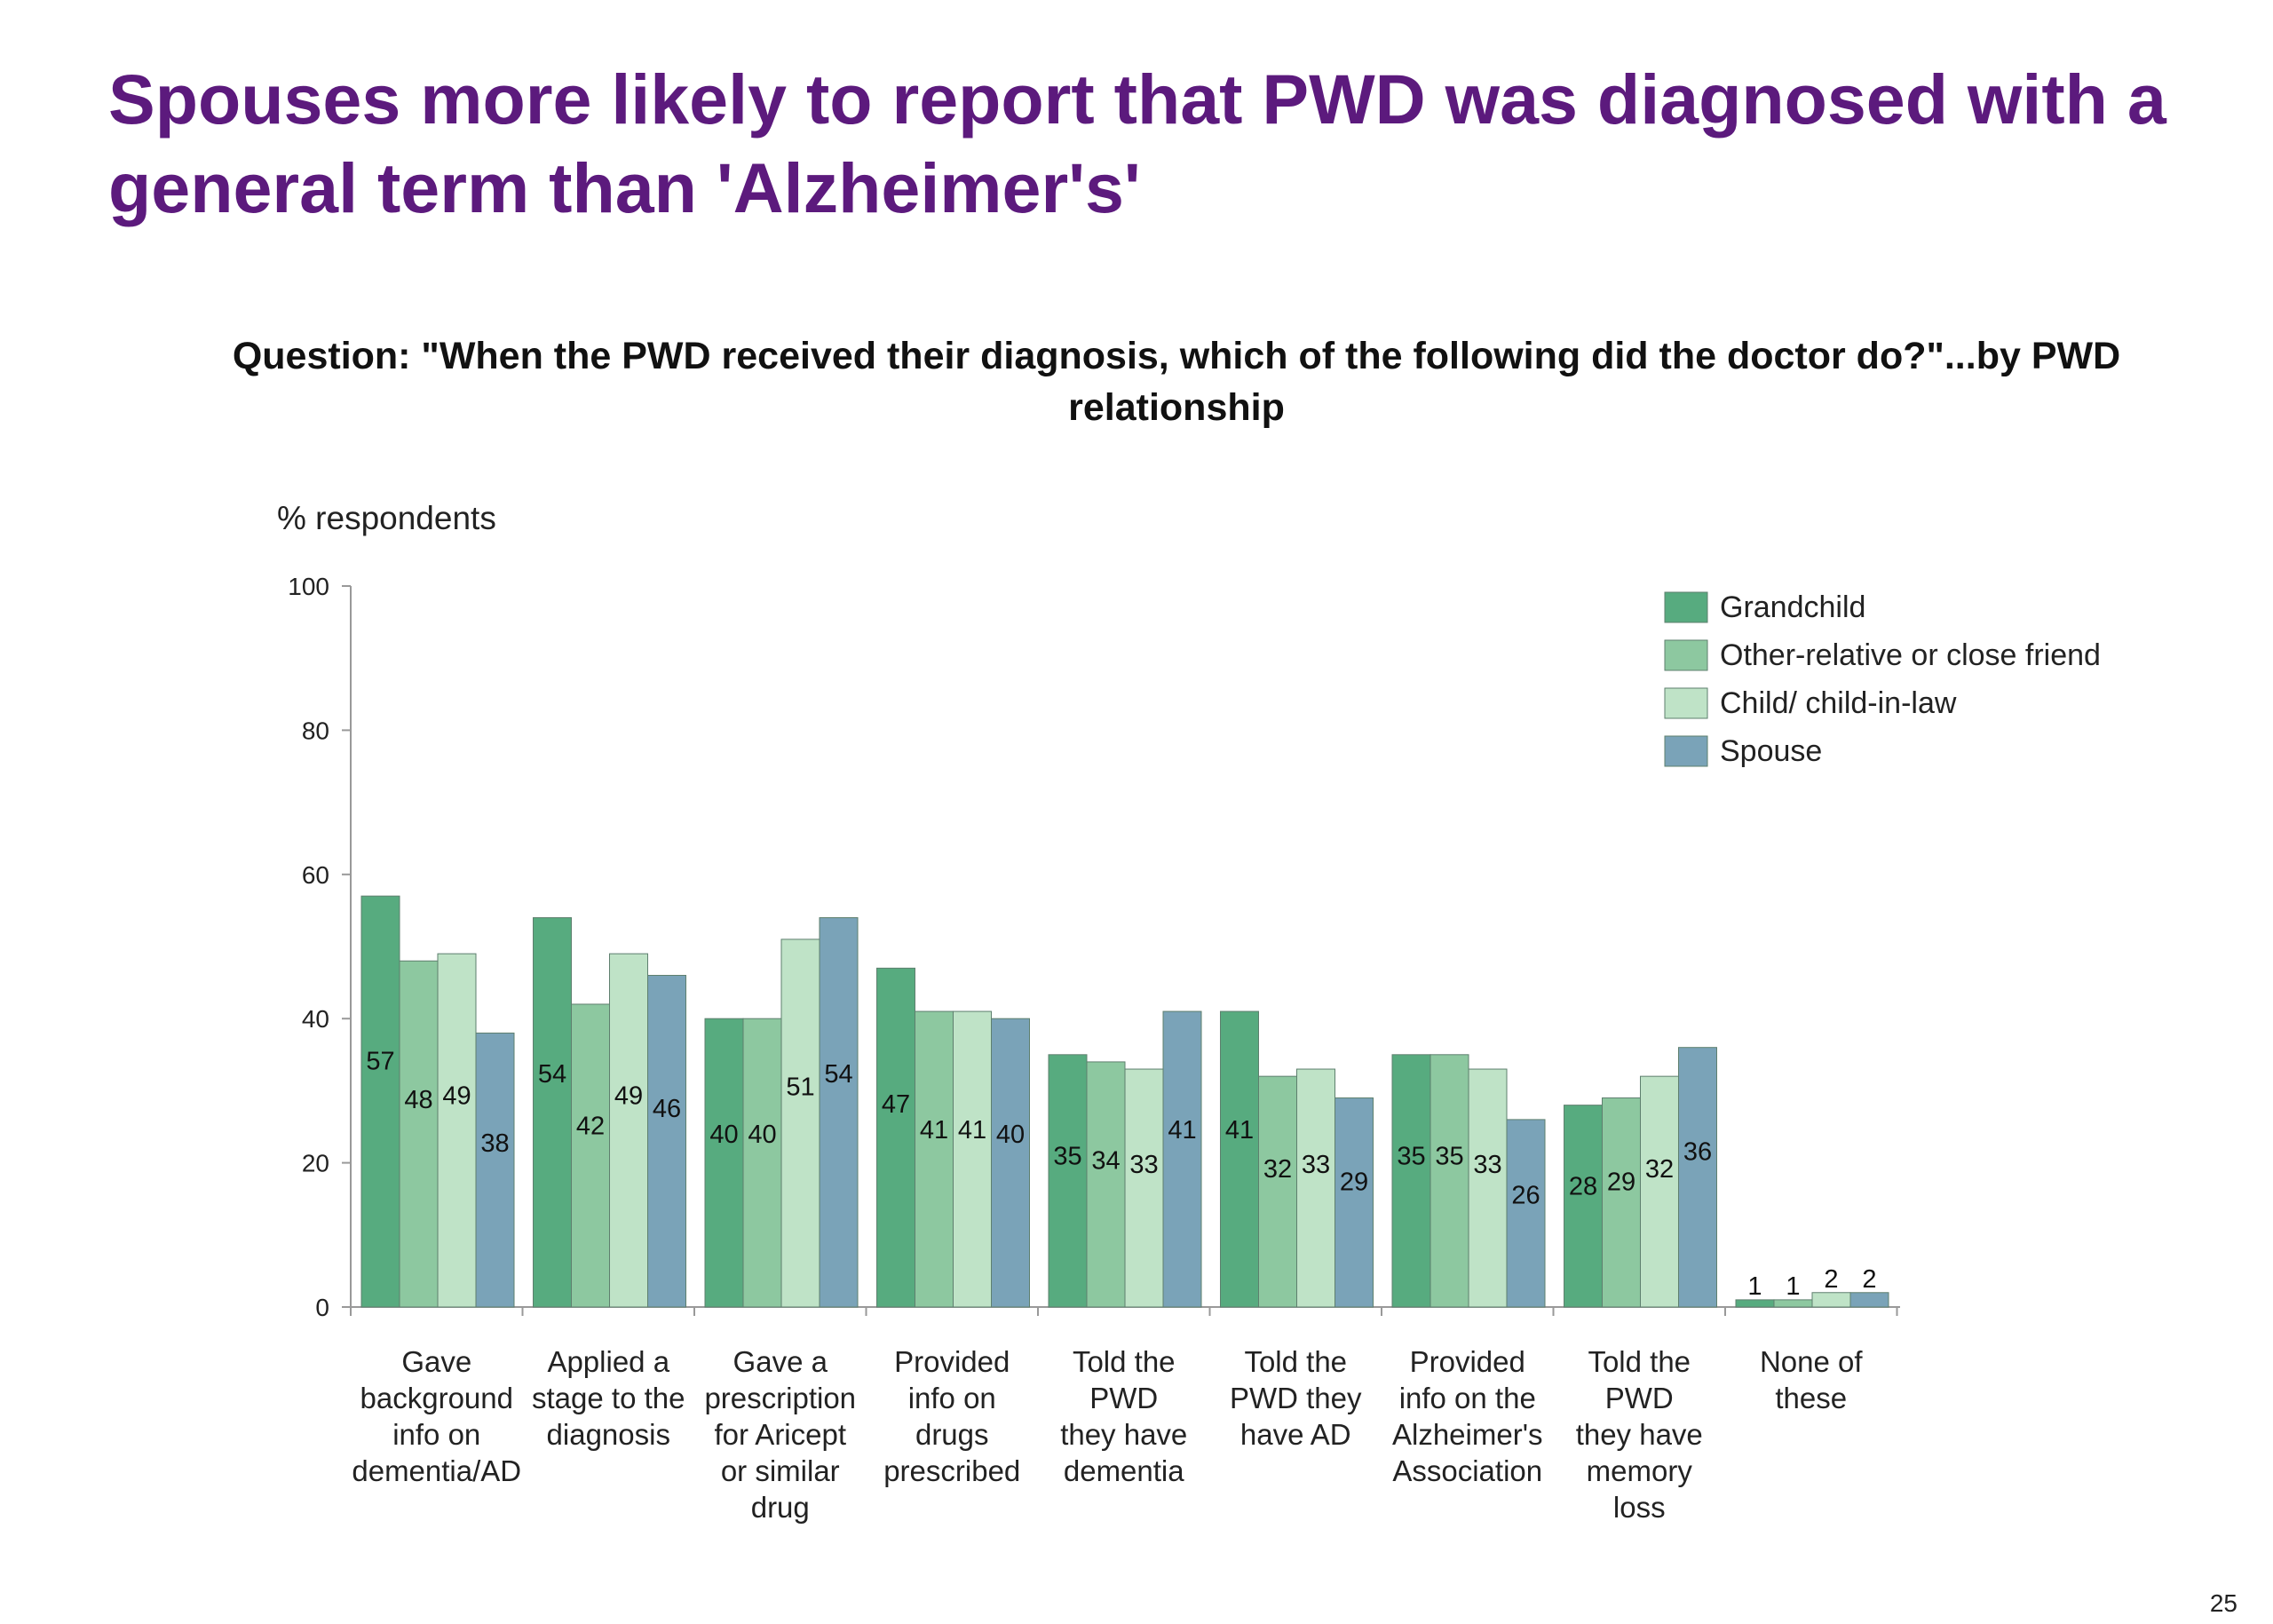 The image size is (2273, 1624). What do you see at coordinates (436, 1398) in the screenshot?
I see `x-category-label-line: background` at bounding box center [436, 1398].